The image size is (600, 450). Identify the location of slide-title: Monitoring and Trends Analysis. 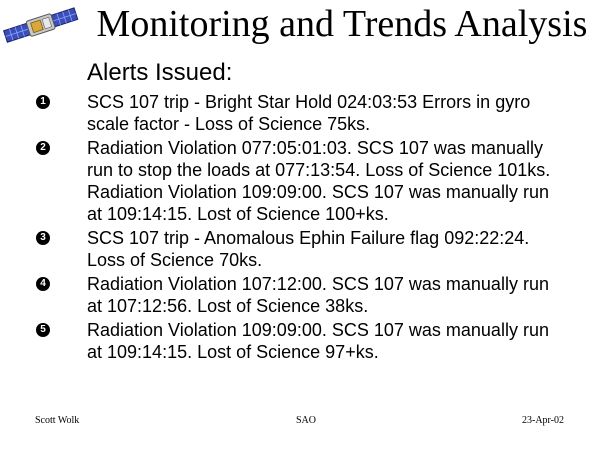
(342, 24).